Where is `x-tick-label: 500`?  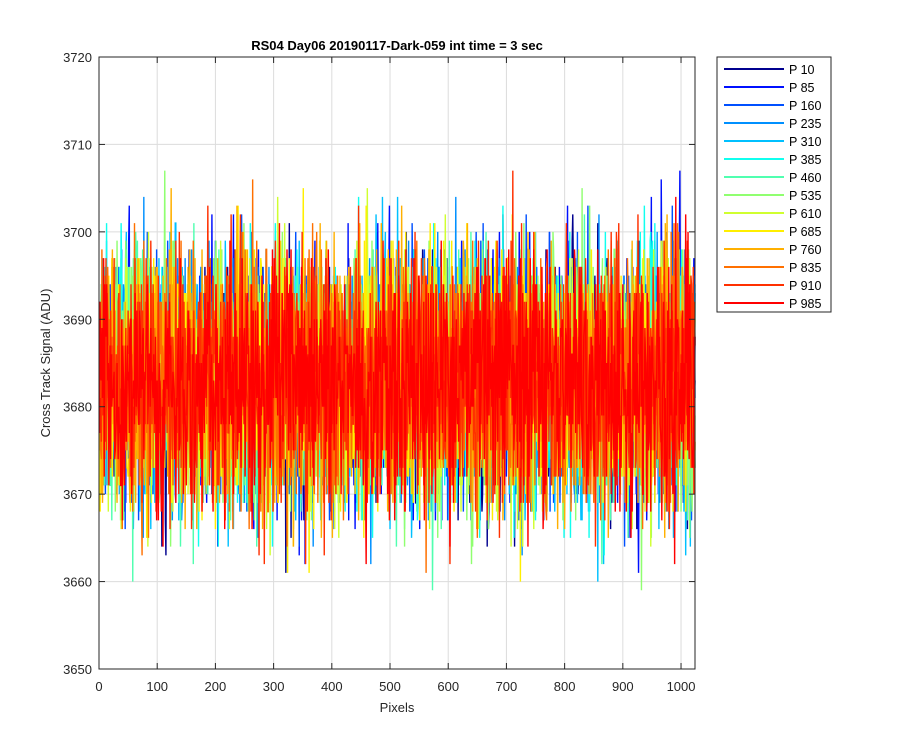 x-tick-label: 500 is located at coordinates (390, 686).